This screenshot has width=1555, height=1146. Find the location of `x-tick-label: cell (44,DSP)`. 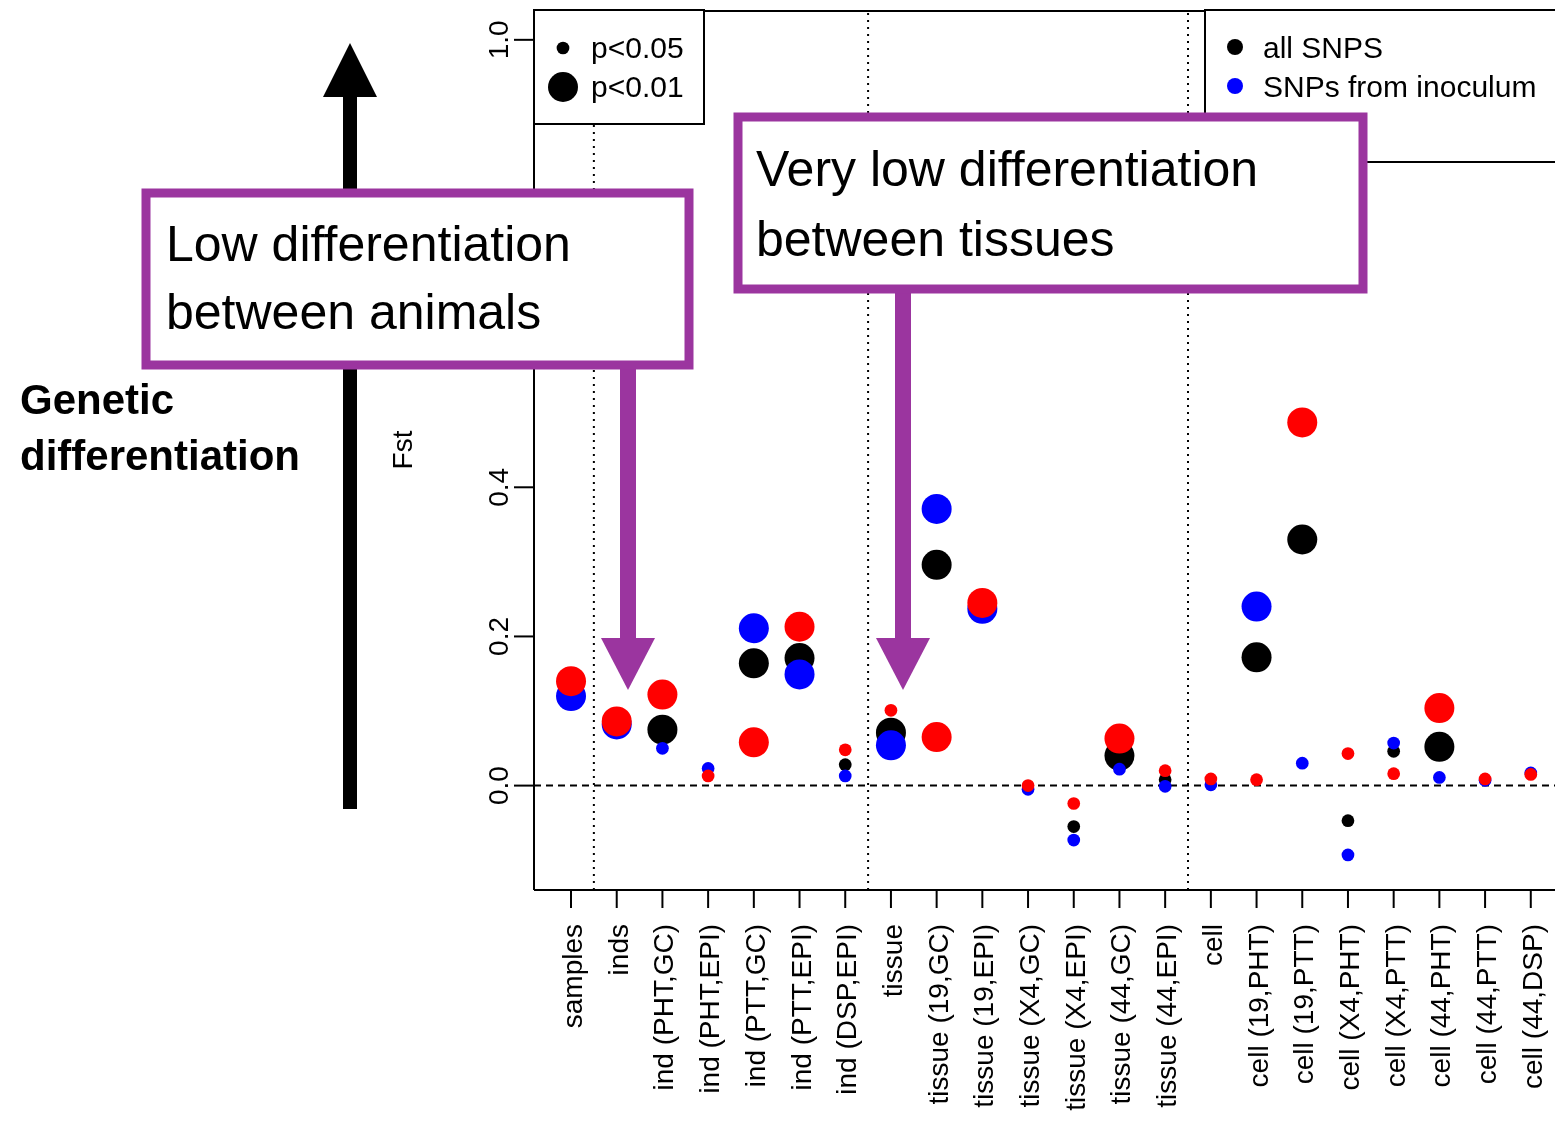

x-tick-label: cell (44,DSP) is located at coordinates (1532, 1006).